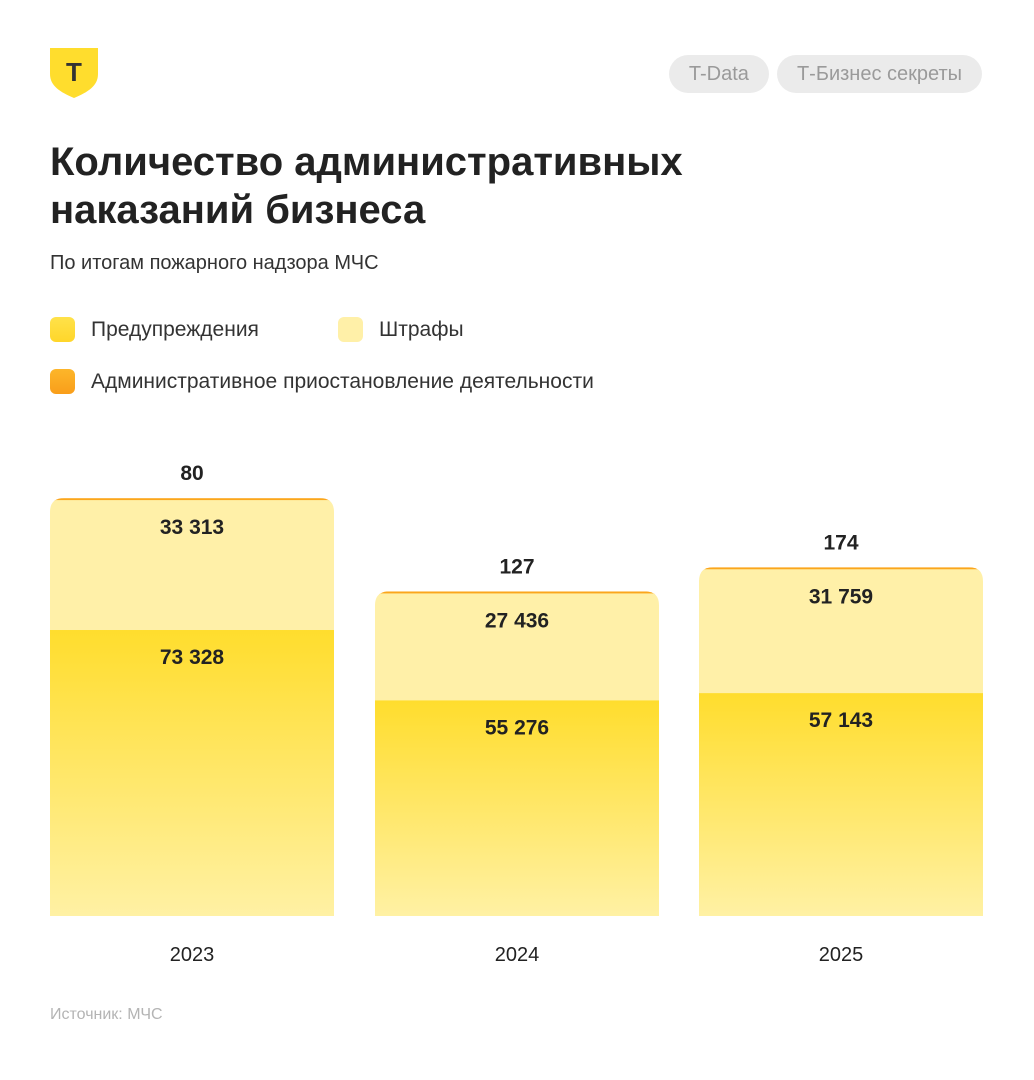  I want to click on value-label-warnings-2023: 73 328, so click(192, 657).